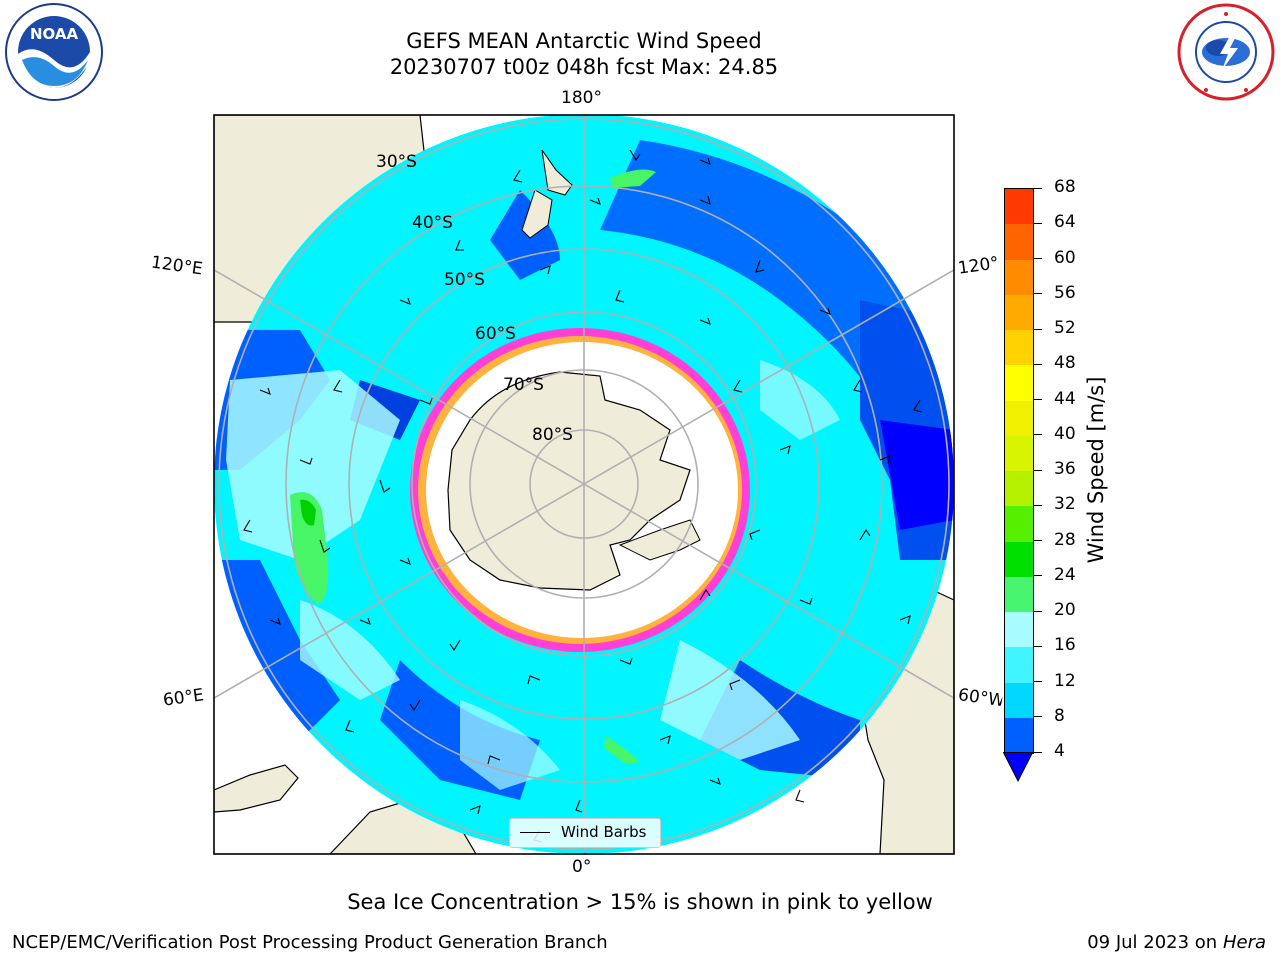 This screenshot has width=1280, height=960. Describe the element at coordinates (569, 481) in the screenshot. I see `antarctica-land` at that location.